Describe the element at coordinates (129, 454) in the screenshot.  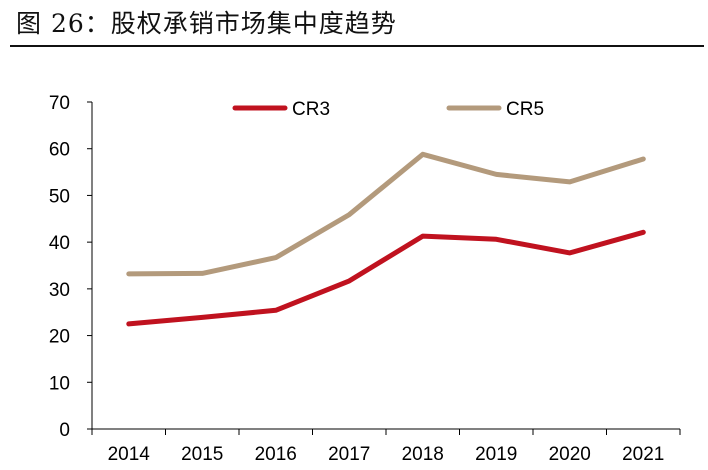
I see `x-tick-label: 2014` at that location.